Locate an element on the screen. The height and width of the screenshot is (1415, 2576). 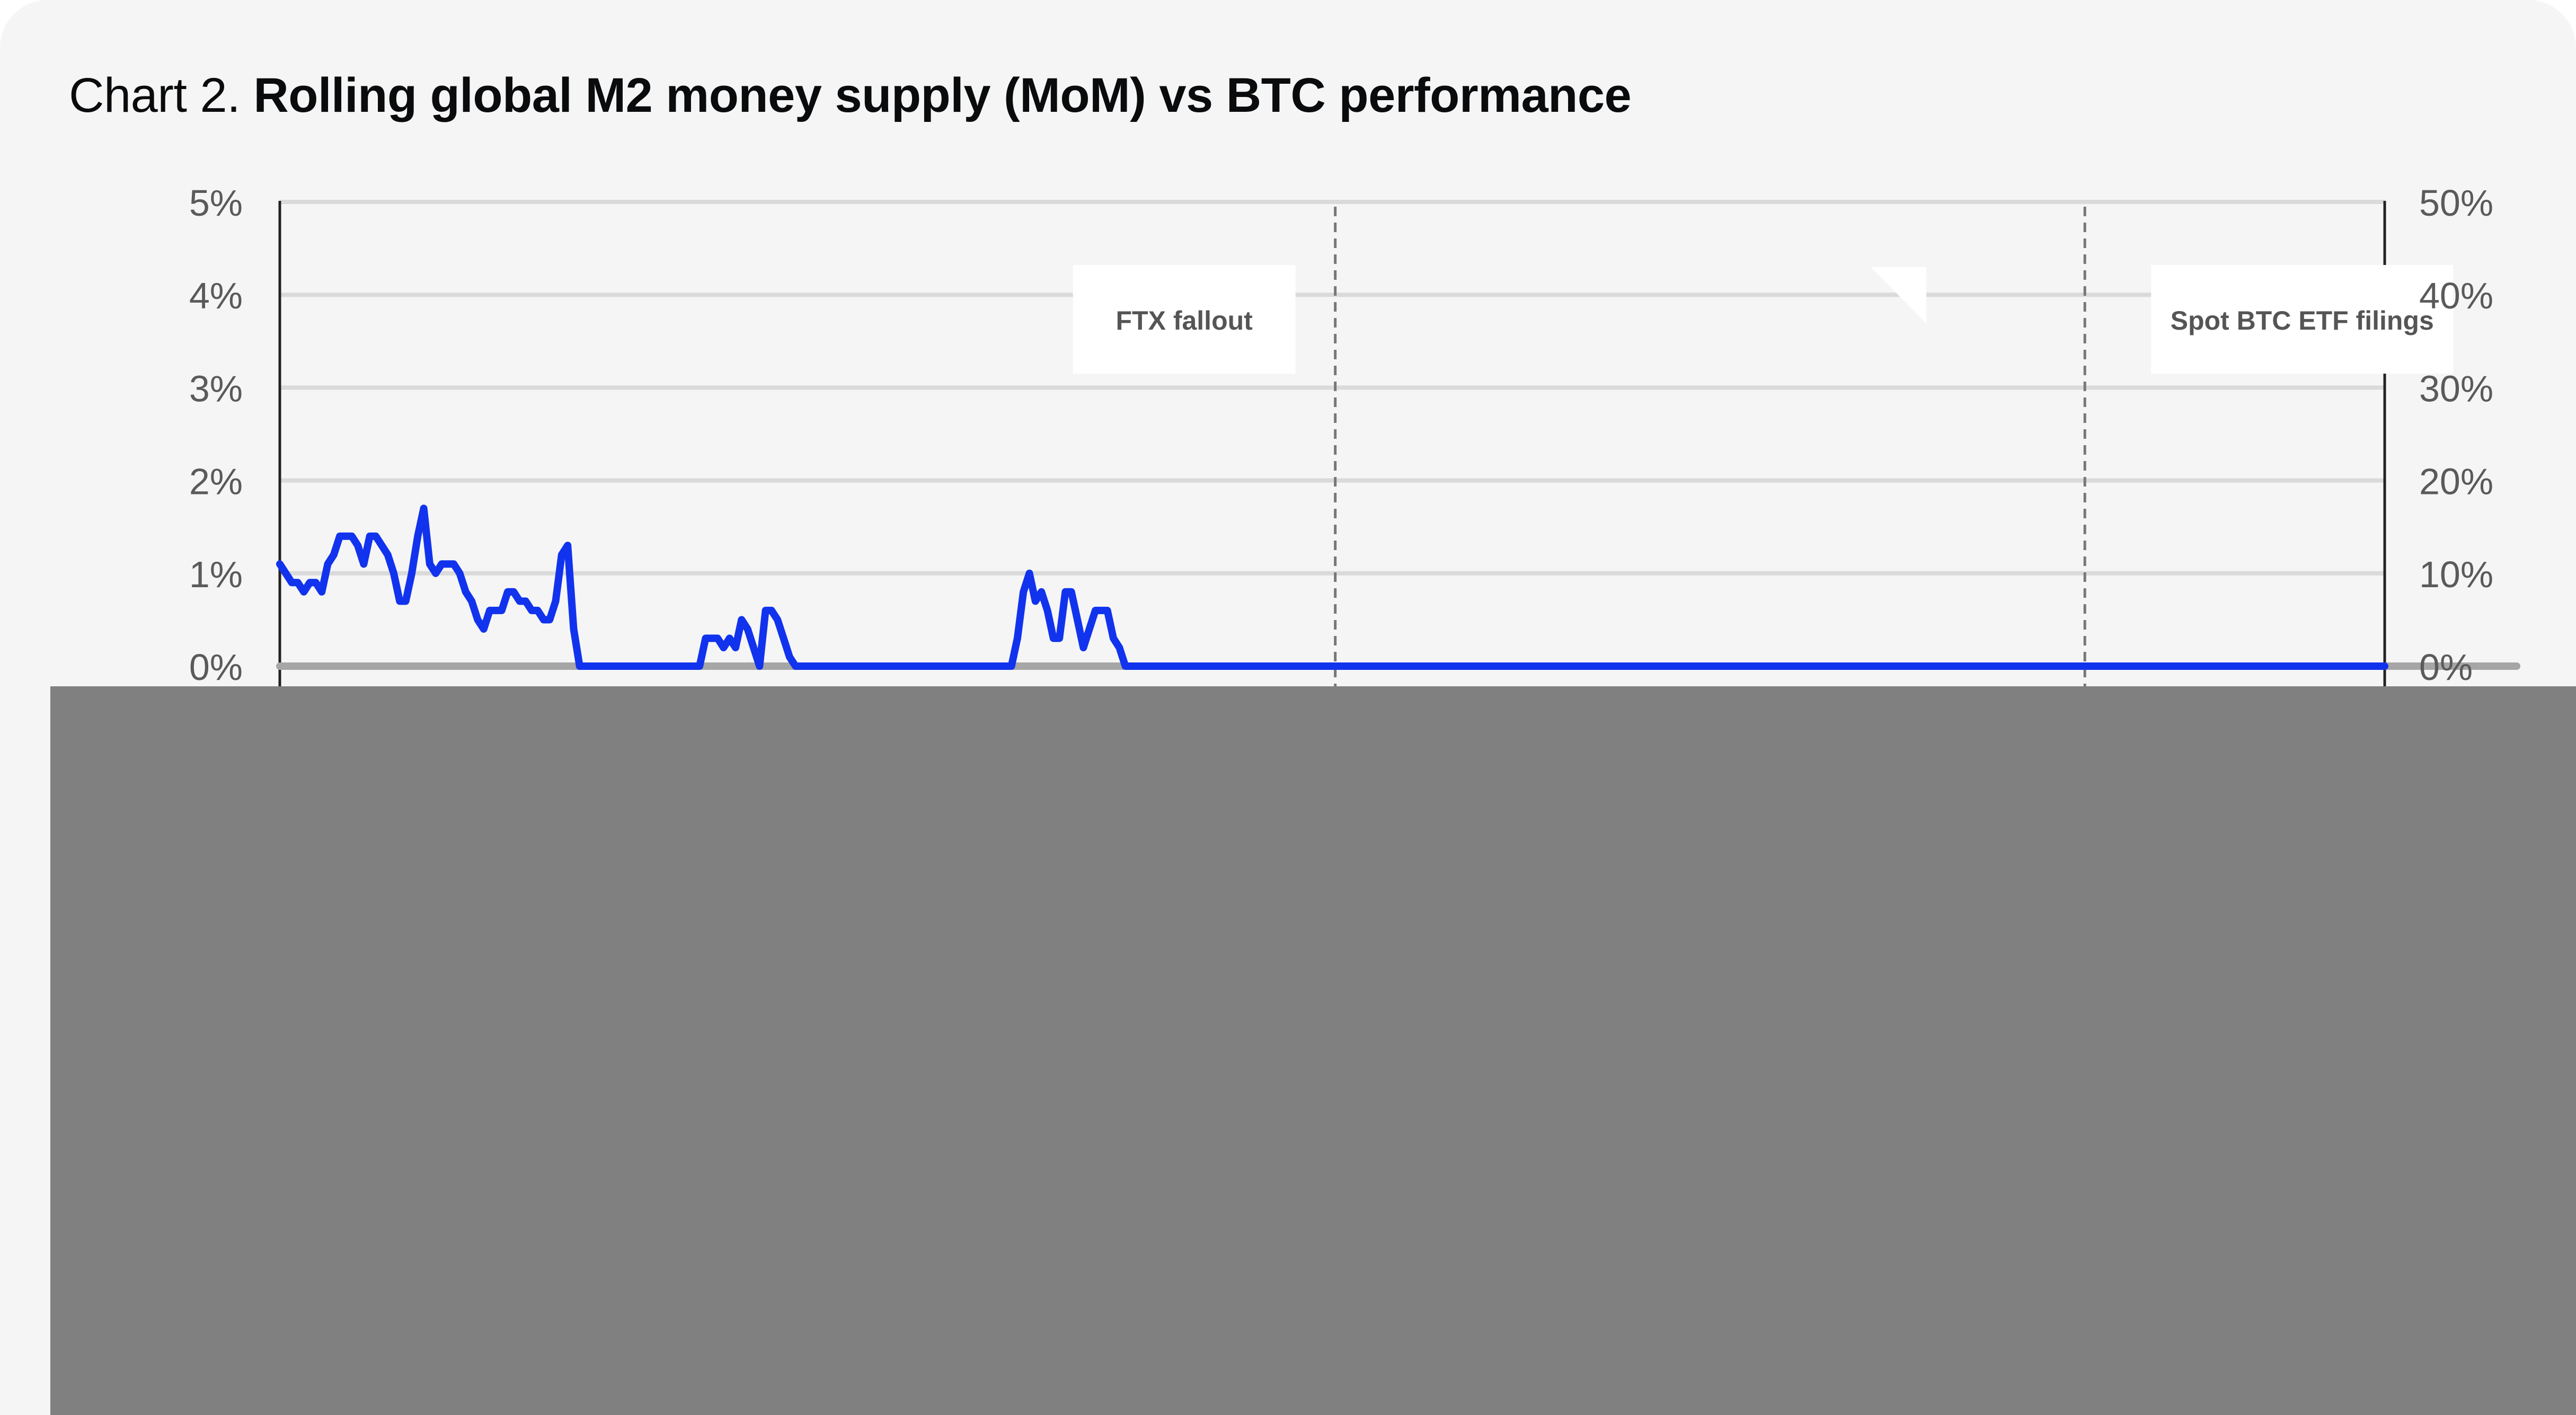
right-tick-label: 10% is located at coordinates (2456, 574).